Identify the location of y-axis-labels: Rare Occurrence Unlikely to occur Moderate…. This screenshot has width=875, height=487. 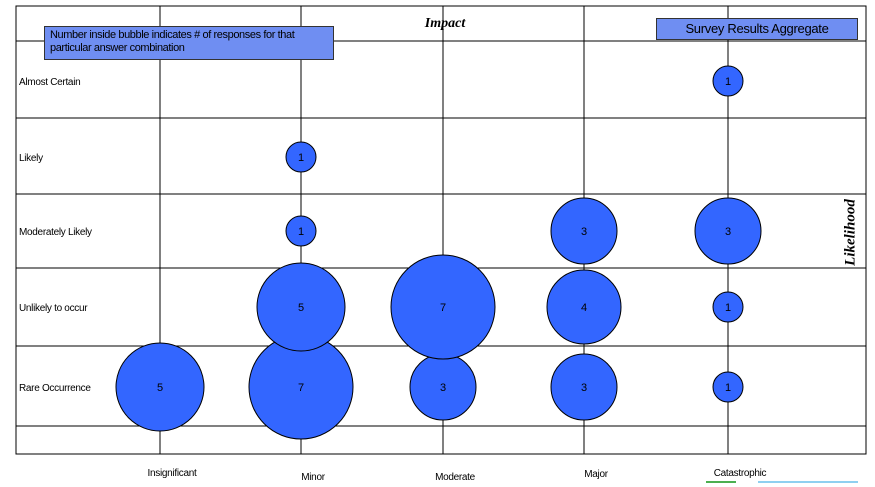
(55, 235).